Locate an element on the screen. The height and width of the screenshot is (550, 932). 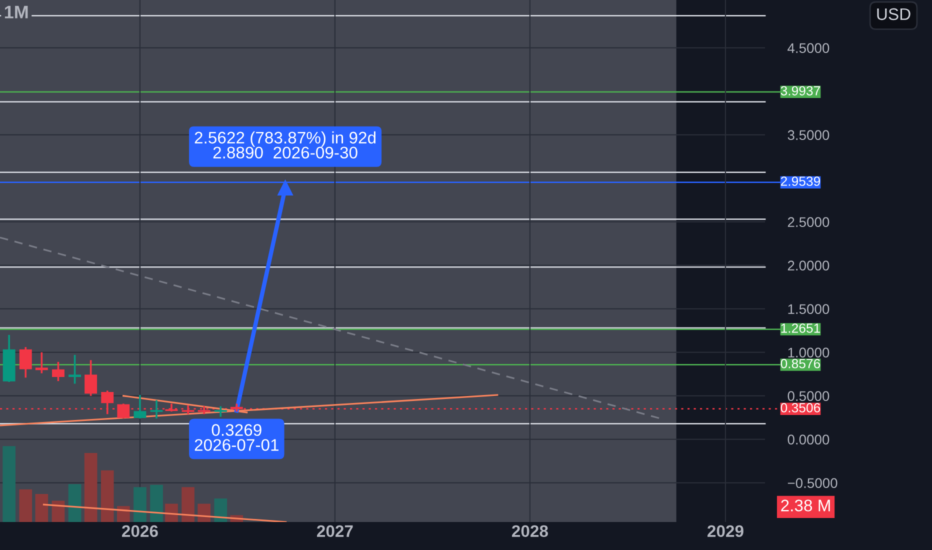
y-tick-label: 2.0000 is located at coordinates (809, 265).